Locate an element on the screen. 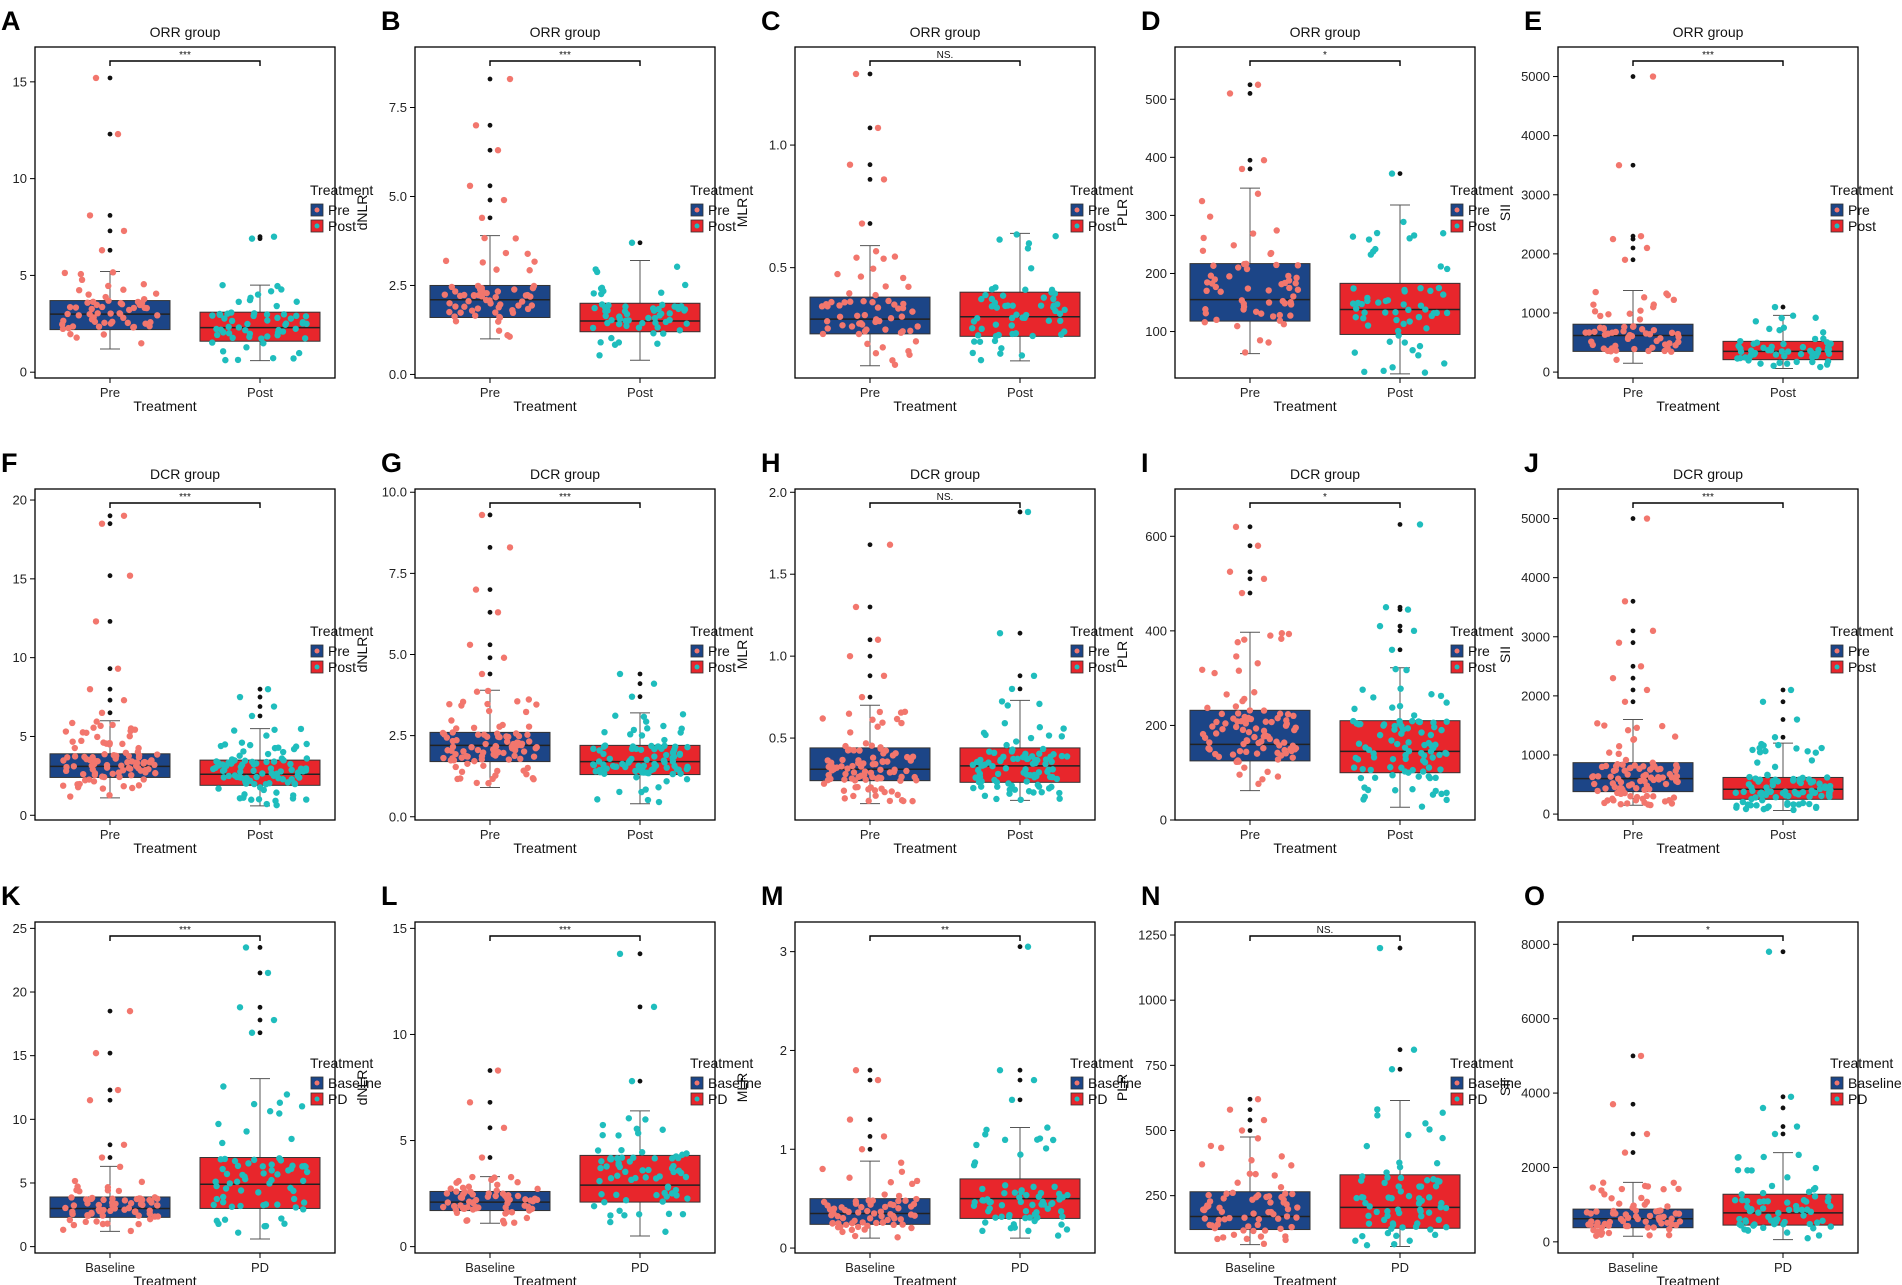  y-tick-label: 20 is located at coordinates (20, 500).